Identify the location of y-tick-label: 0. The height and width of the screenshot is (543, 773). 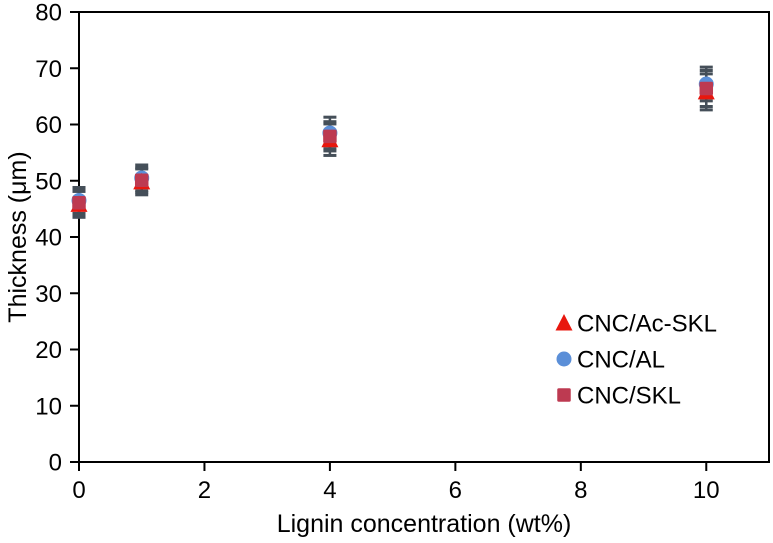
(55, 463).